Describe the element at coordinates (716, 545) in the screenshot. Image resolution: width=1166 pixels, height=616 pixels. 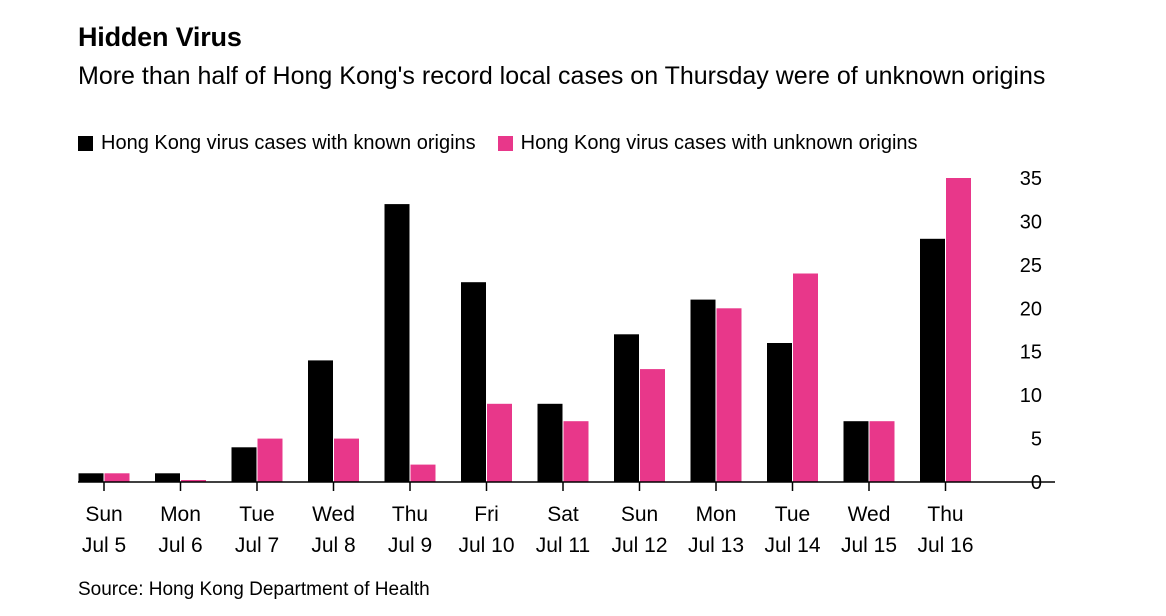
I see `x-tick-label-date: Jul 13` at that location.